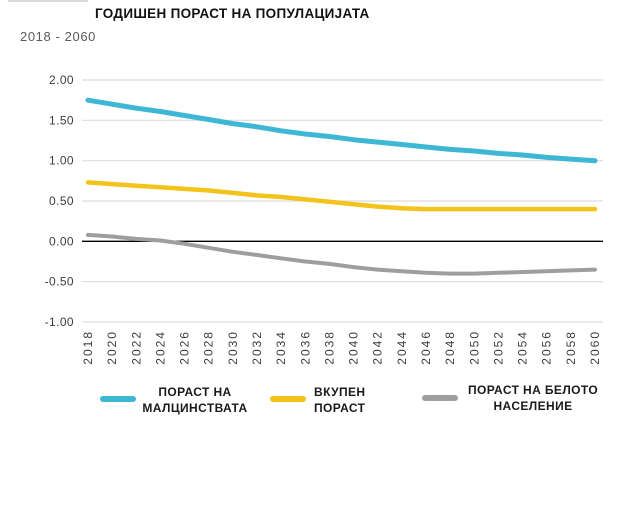 This screenshot has width=634, height=505. I want to click on x-tick-label: 2028, so click(209, 347).